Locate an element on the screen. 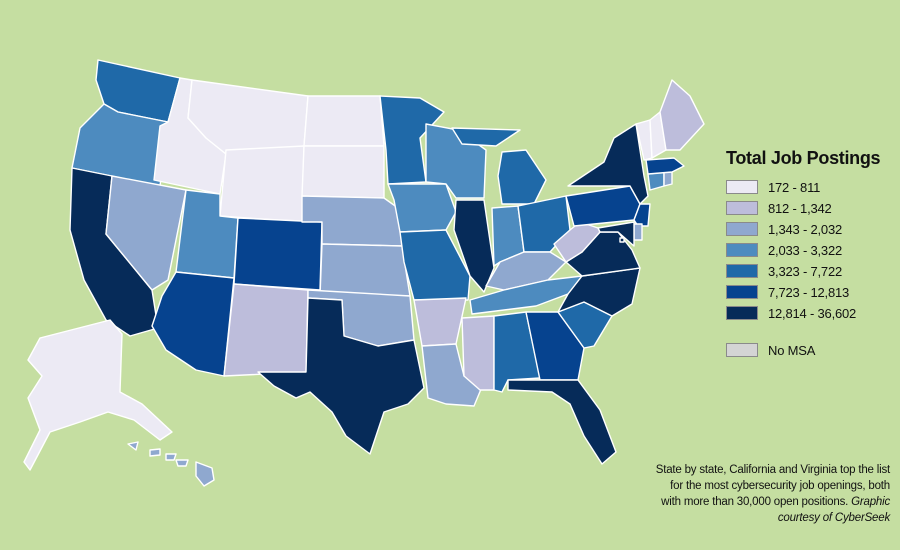 This screenshot has width=900, height=550. state-NY is located at coordinates (608, 164).